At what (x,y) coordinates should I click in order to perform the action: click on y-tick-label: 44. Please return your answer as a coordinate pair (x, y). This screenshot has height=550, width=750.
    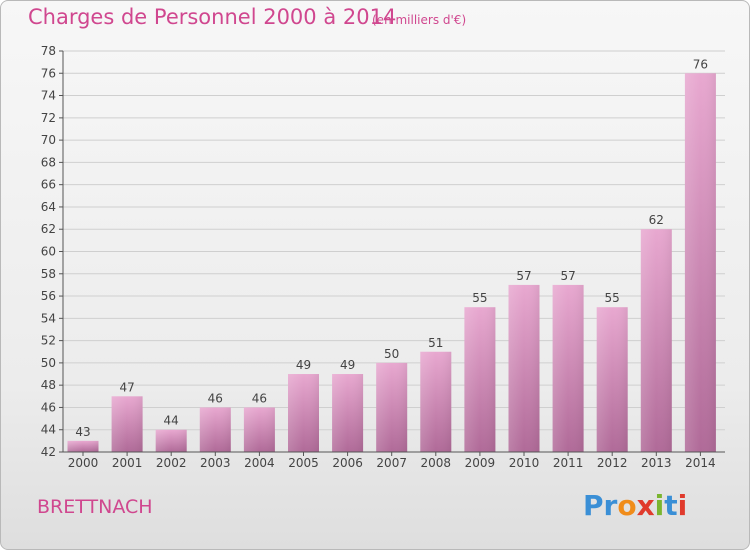
    Looking at the image, I should click on (48, 430).